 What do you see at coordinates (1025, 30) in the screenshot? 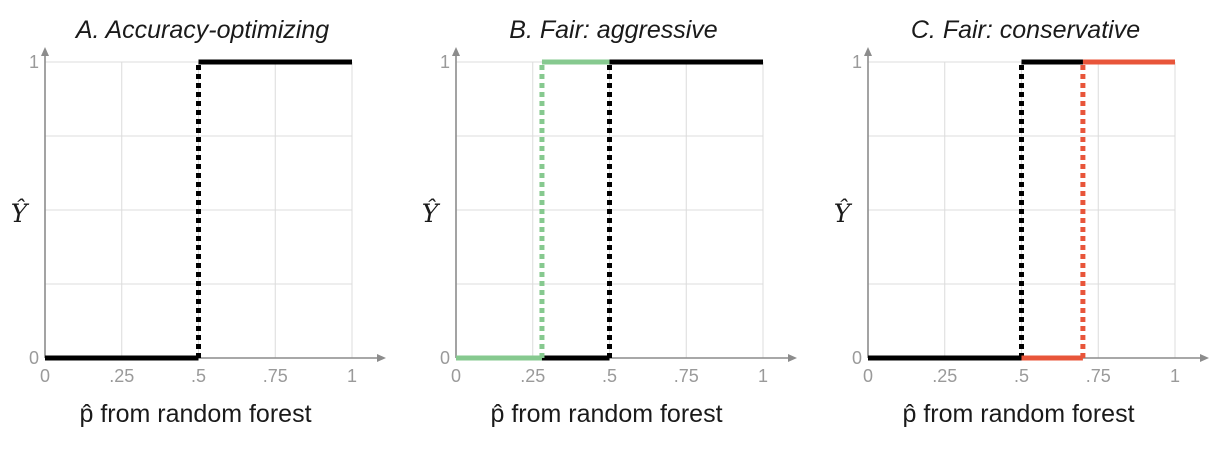
I see `chart-title: C. Fair: conservative` at bounding box center [1025, 30].